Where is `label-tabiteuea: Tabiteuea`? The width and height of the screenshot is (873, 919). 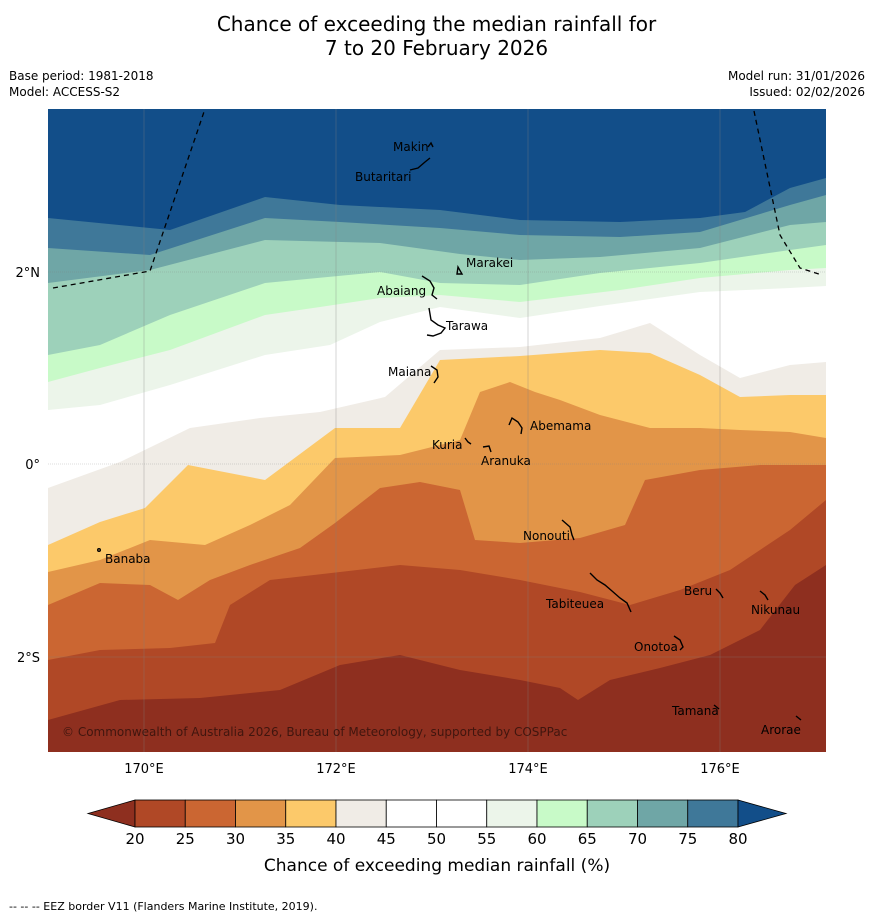
label-tabiteuea: Tabiteuea is located at coordinates (574, 604).